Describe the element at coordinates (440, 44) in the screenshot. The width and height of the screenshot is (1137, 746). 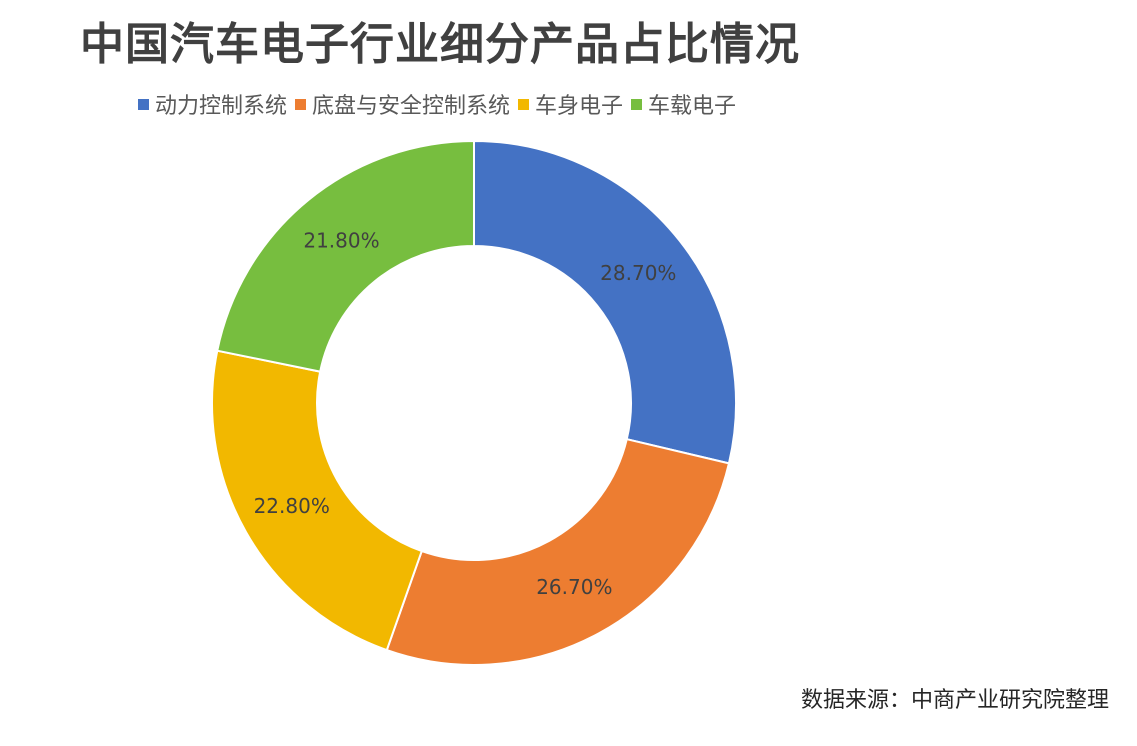
I see `chart-title: 中国汽车电子行业细分产品占比情况` at that location.